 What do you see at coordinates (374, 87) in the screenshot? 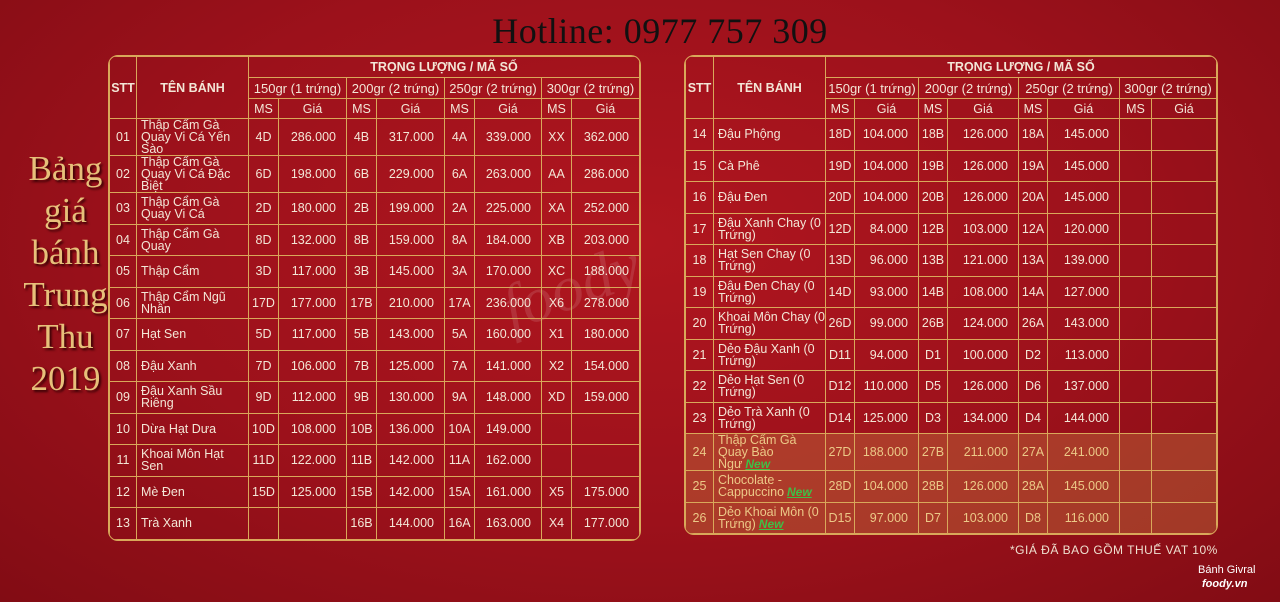
I see `header-row: STT TÊN BÁNH TRỌNG LƯỢNG / MÃ SỐ` at bounding box center [374, 87].